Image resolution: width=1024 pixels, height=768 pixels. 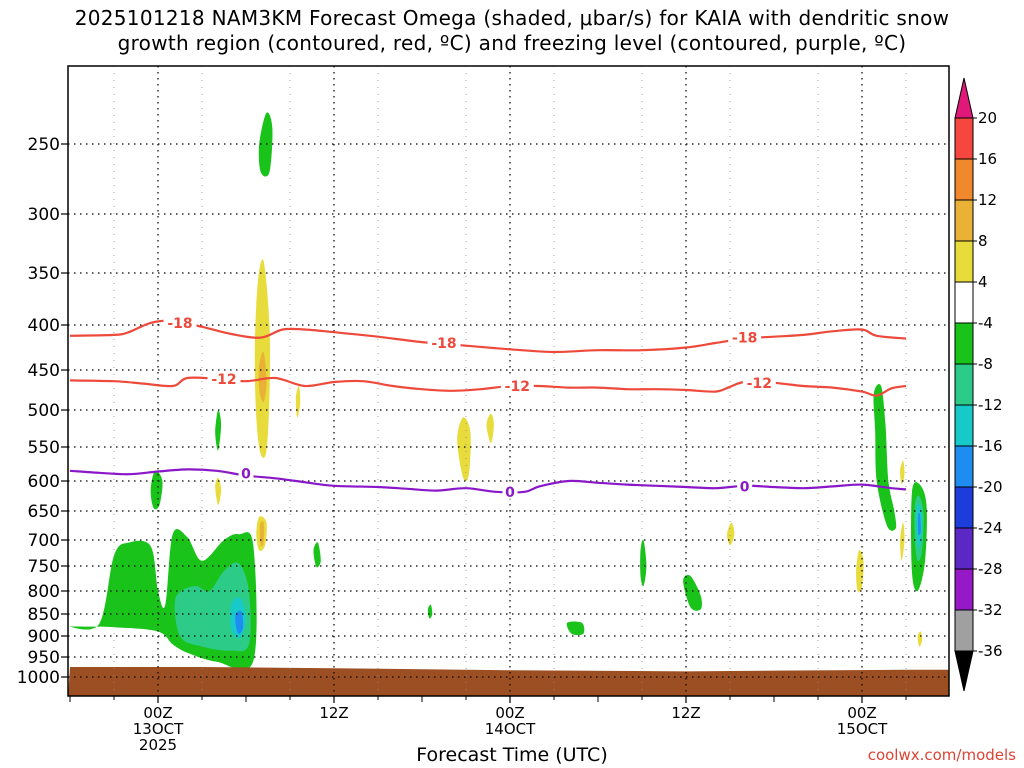 I want to click on x-tick-label-48-0: 00Z, so click(x=861, y=713).